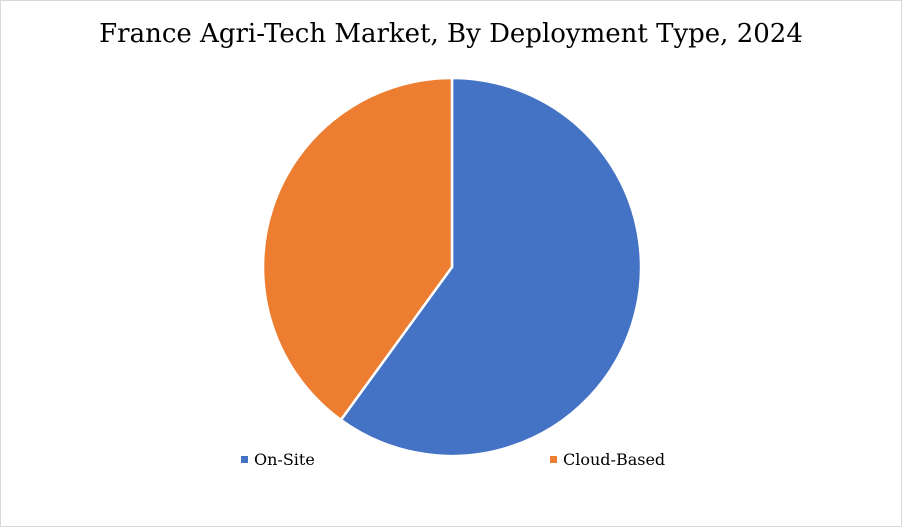  What do you see at coordinates (244, 459) in the screenshot?
I see `legend-swatch-on-site` at bounding box center [244, 459].